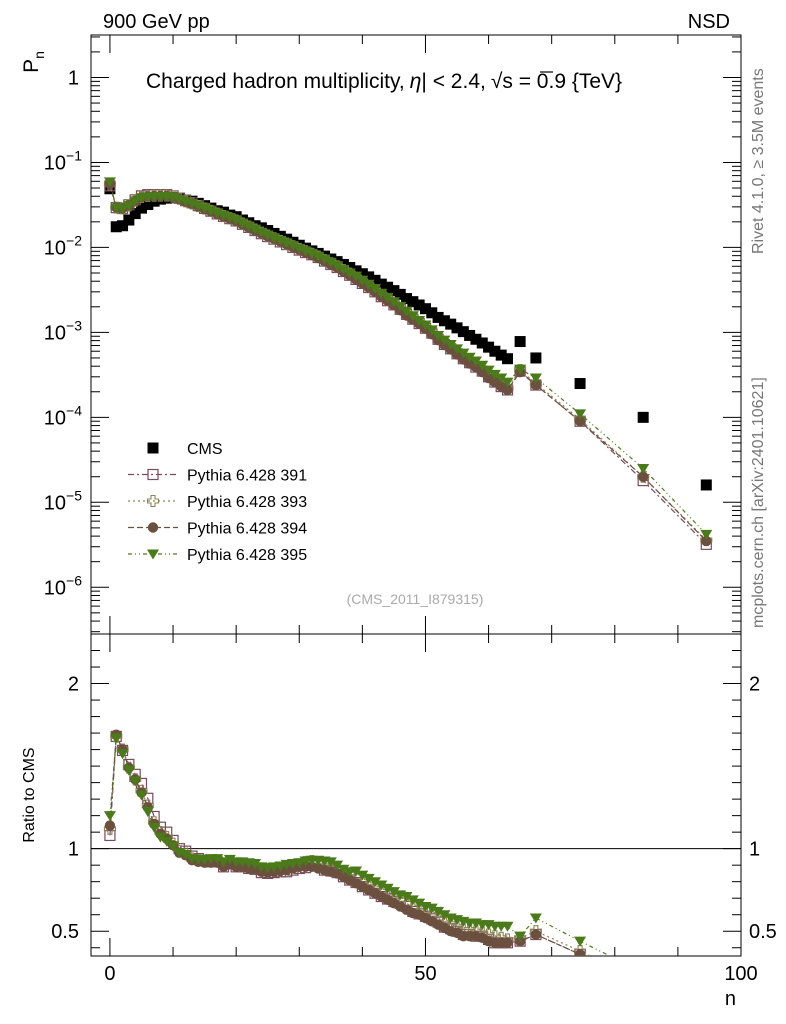 This screenshot has width=786, height=1024. What do you see at coordinates (63, 160) in the screenshot?
I see `y-tick-label: 10⁻¹` at bounding box center [63, 160].